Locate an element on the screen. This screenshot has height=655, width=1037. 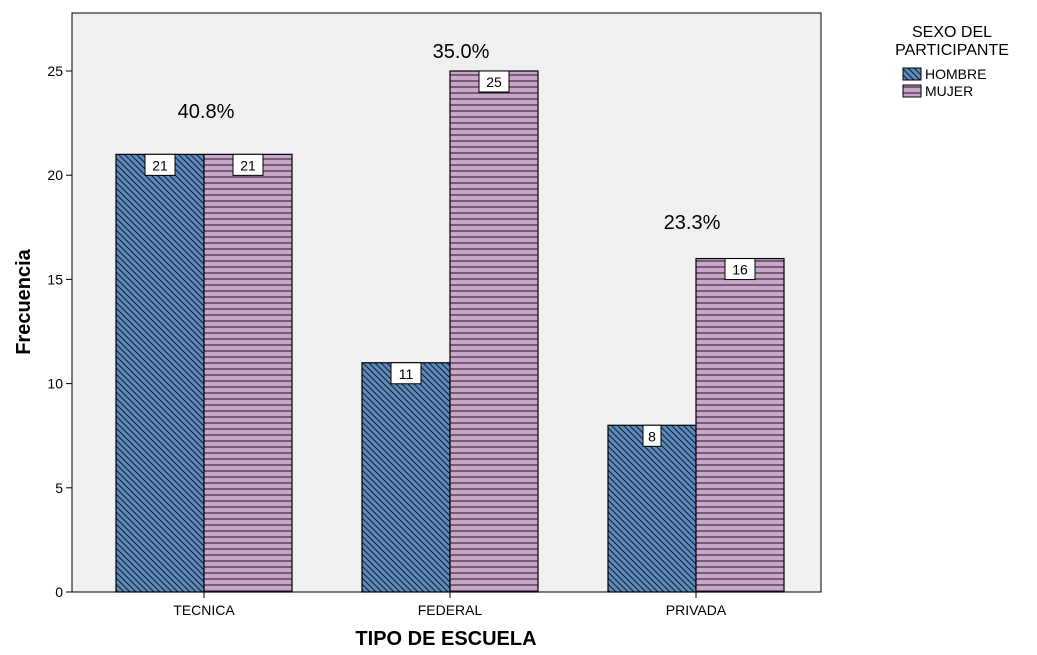
group-percentage-label: 40.8% is located at coordinates (206, 112).